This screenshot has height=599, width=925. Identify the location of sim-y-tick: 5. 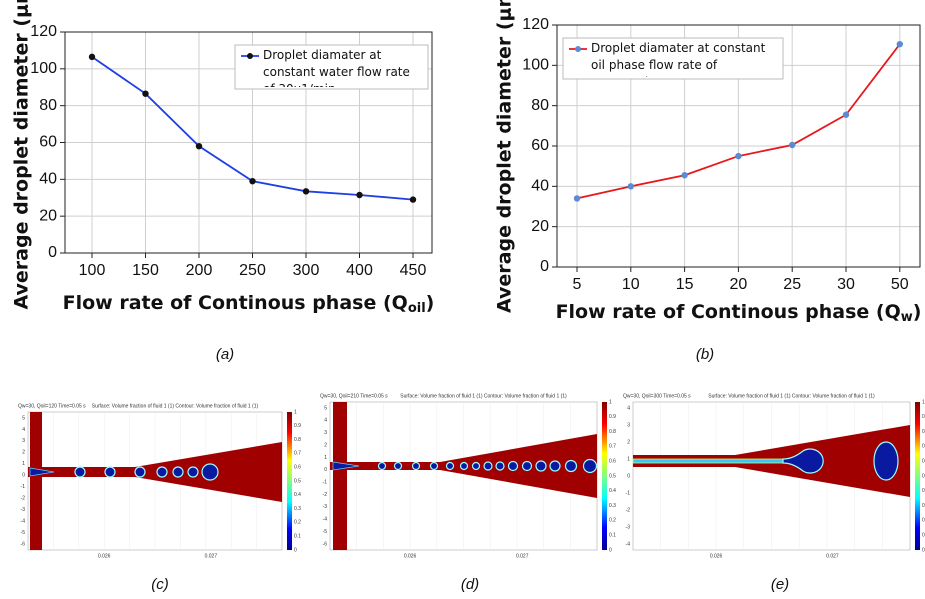
(325, 408).